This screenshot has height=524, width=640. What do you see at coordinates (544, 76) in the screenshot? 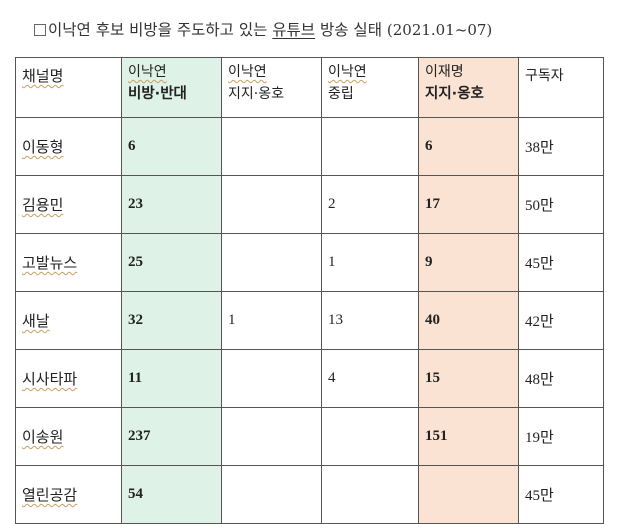
I see `header-subscribers-label: 구독자` at bounding box center [544, 76].